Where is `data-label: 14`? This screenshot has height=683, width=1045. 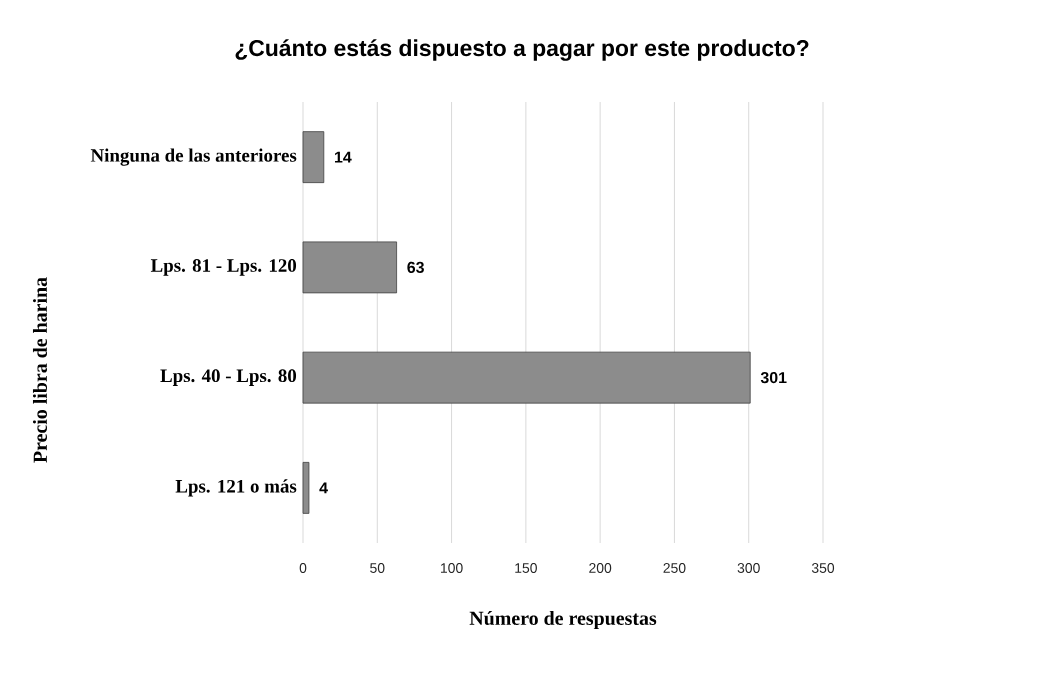
data-label: 14 is located at coordinates (343, 157).